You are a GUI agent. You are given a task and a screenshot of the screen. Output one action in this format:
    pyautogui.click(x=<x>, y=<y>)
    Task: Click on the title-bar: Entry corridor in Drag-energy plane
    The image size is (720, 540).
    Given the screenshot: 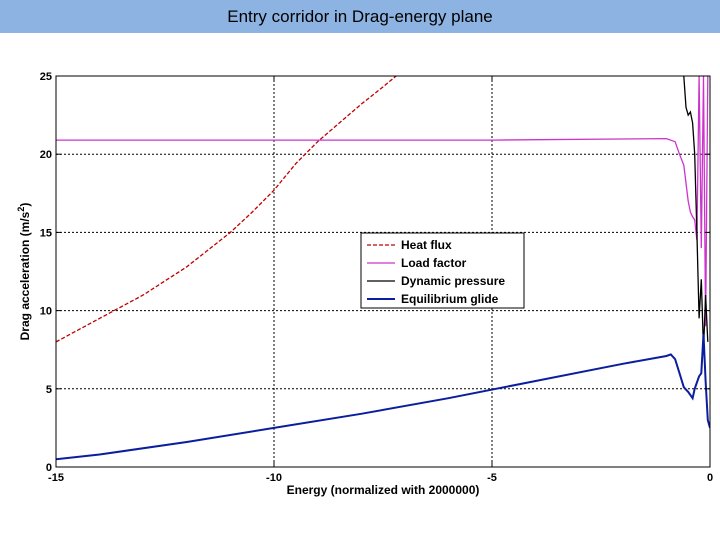 What is the action you would take?
    pyautogui.click(x=360, y=16)
    